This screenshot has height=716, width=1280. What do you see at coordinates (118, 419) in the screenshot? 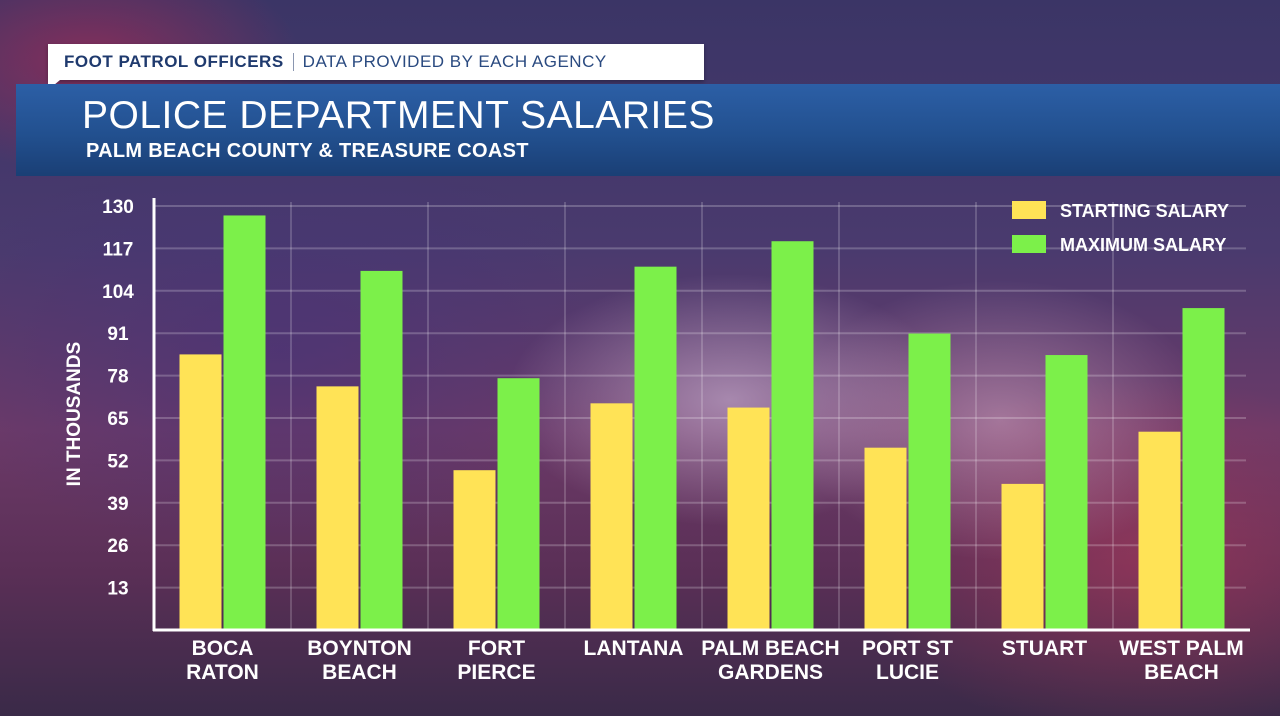
I see `y-tick-label: 65` at bounding box center [118, 419].